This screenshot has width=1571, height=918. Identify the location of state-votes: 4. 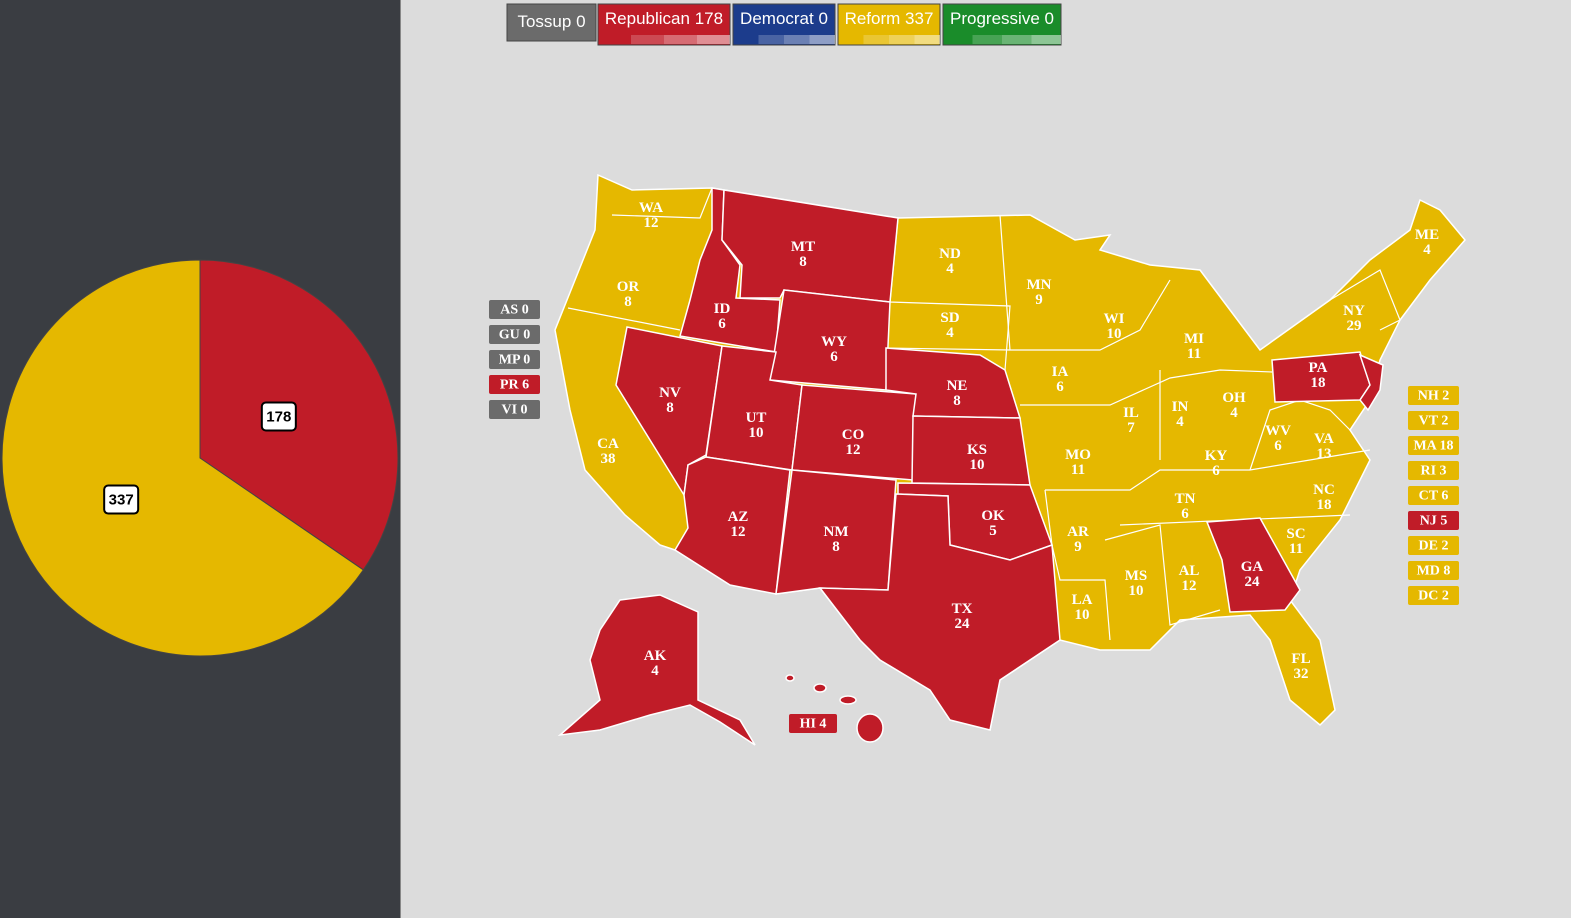
(1234, 413).